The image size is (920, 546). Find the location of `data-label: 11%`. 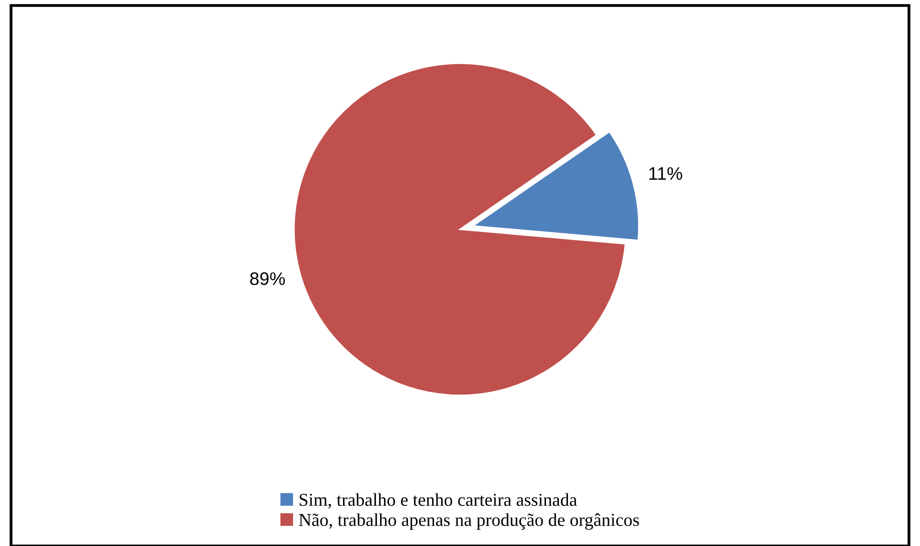

data-label: 11% is located at coordinates (665, 173).